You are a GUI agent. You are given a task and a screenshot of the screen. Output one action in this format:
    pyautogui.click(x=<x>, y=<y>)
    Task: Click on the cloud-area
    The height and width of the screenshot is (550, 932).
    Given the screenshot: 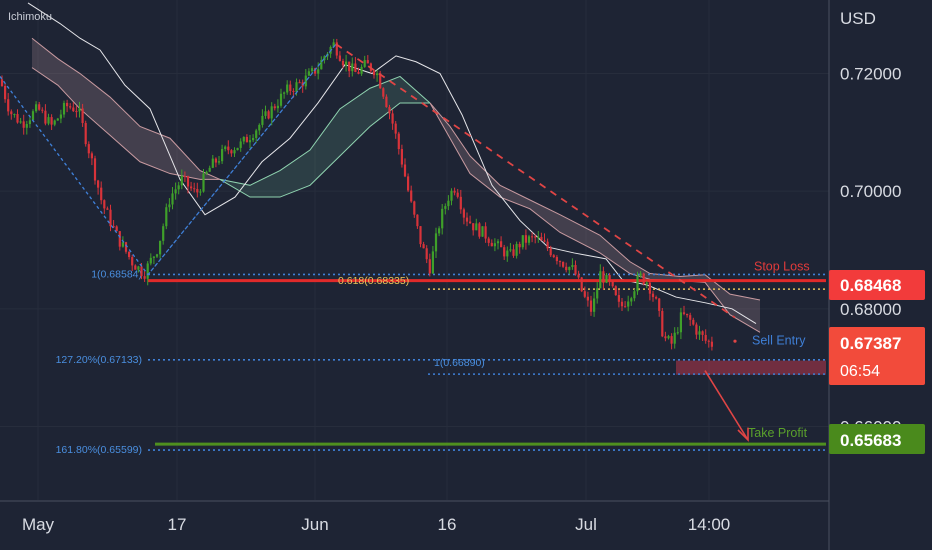 What is the action you would take?
    pyautogui.click(x=325, y=137)
    